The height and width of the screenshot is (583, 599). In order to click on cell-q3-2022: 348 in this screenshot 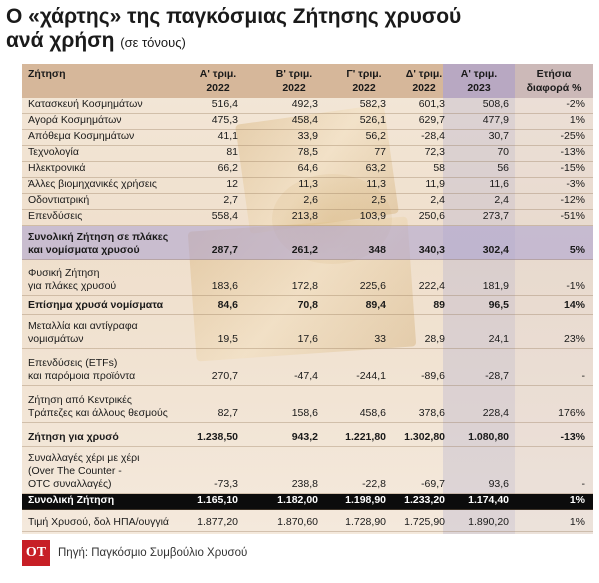, I will do `click(377, 250)`.